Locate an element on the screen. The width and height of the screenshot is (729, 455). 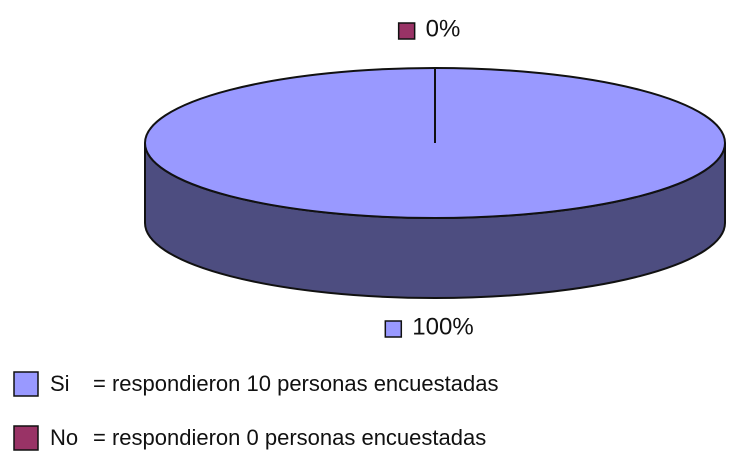
legend-label: No is located at coordinates (64, 437).